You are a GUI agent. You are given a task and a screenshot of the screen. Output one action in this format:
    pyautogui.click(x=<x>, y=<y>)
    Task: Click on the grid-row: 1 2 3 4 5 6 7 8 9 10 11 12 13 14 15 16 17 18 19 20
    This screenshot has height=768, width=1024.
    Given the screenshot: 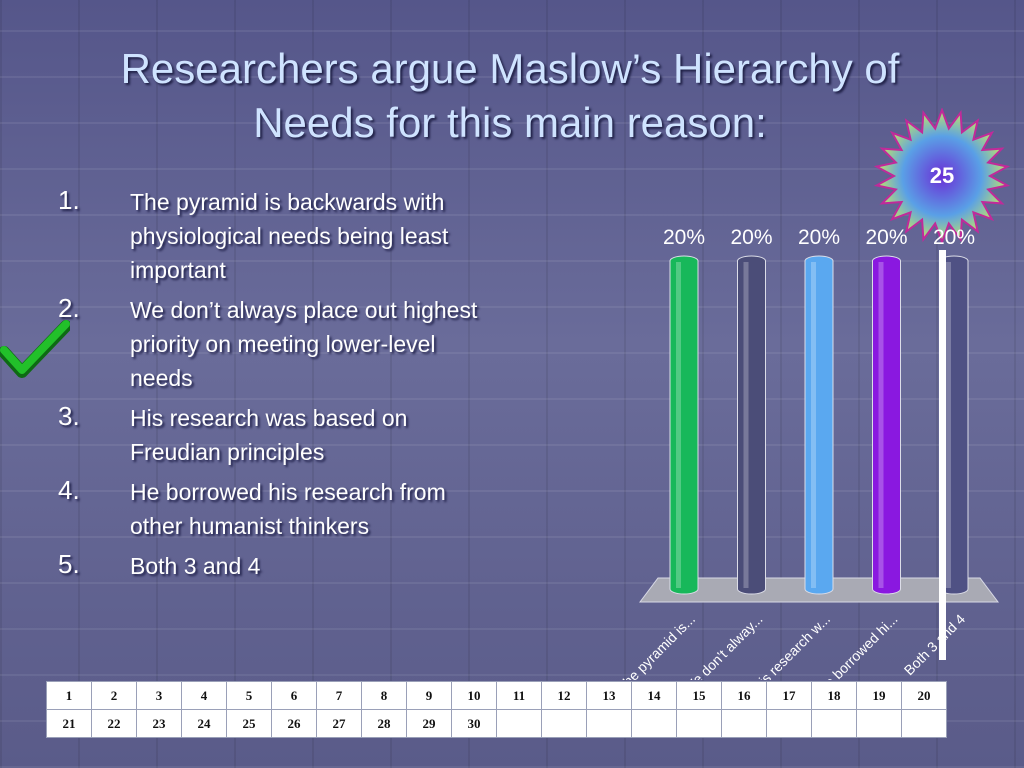 What is the action you would take?
    pyautogui.click(x=496, y=695)
    